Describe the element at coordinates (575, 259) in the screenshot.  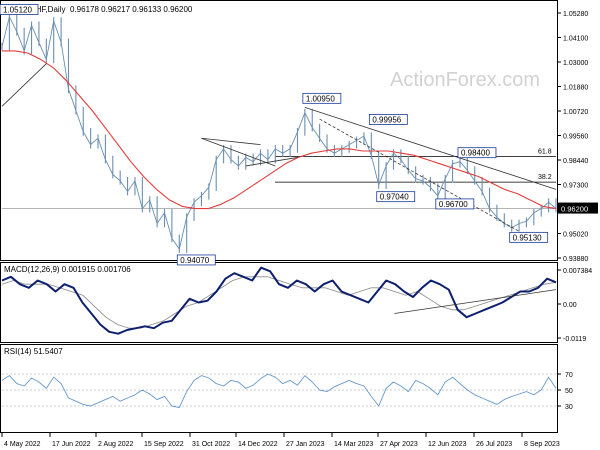
I see `price-axis-tick-label: 0.93880` at that location.